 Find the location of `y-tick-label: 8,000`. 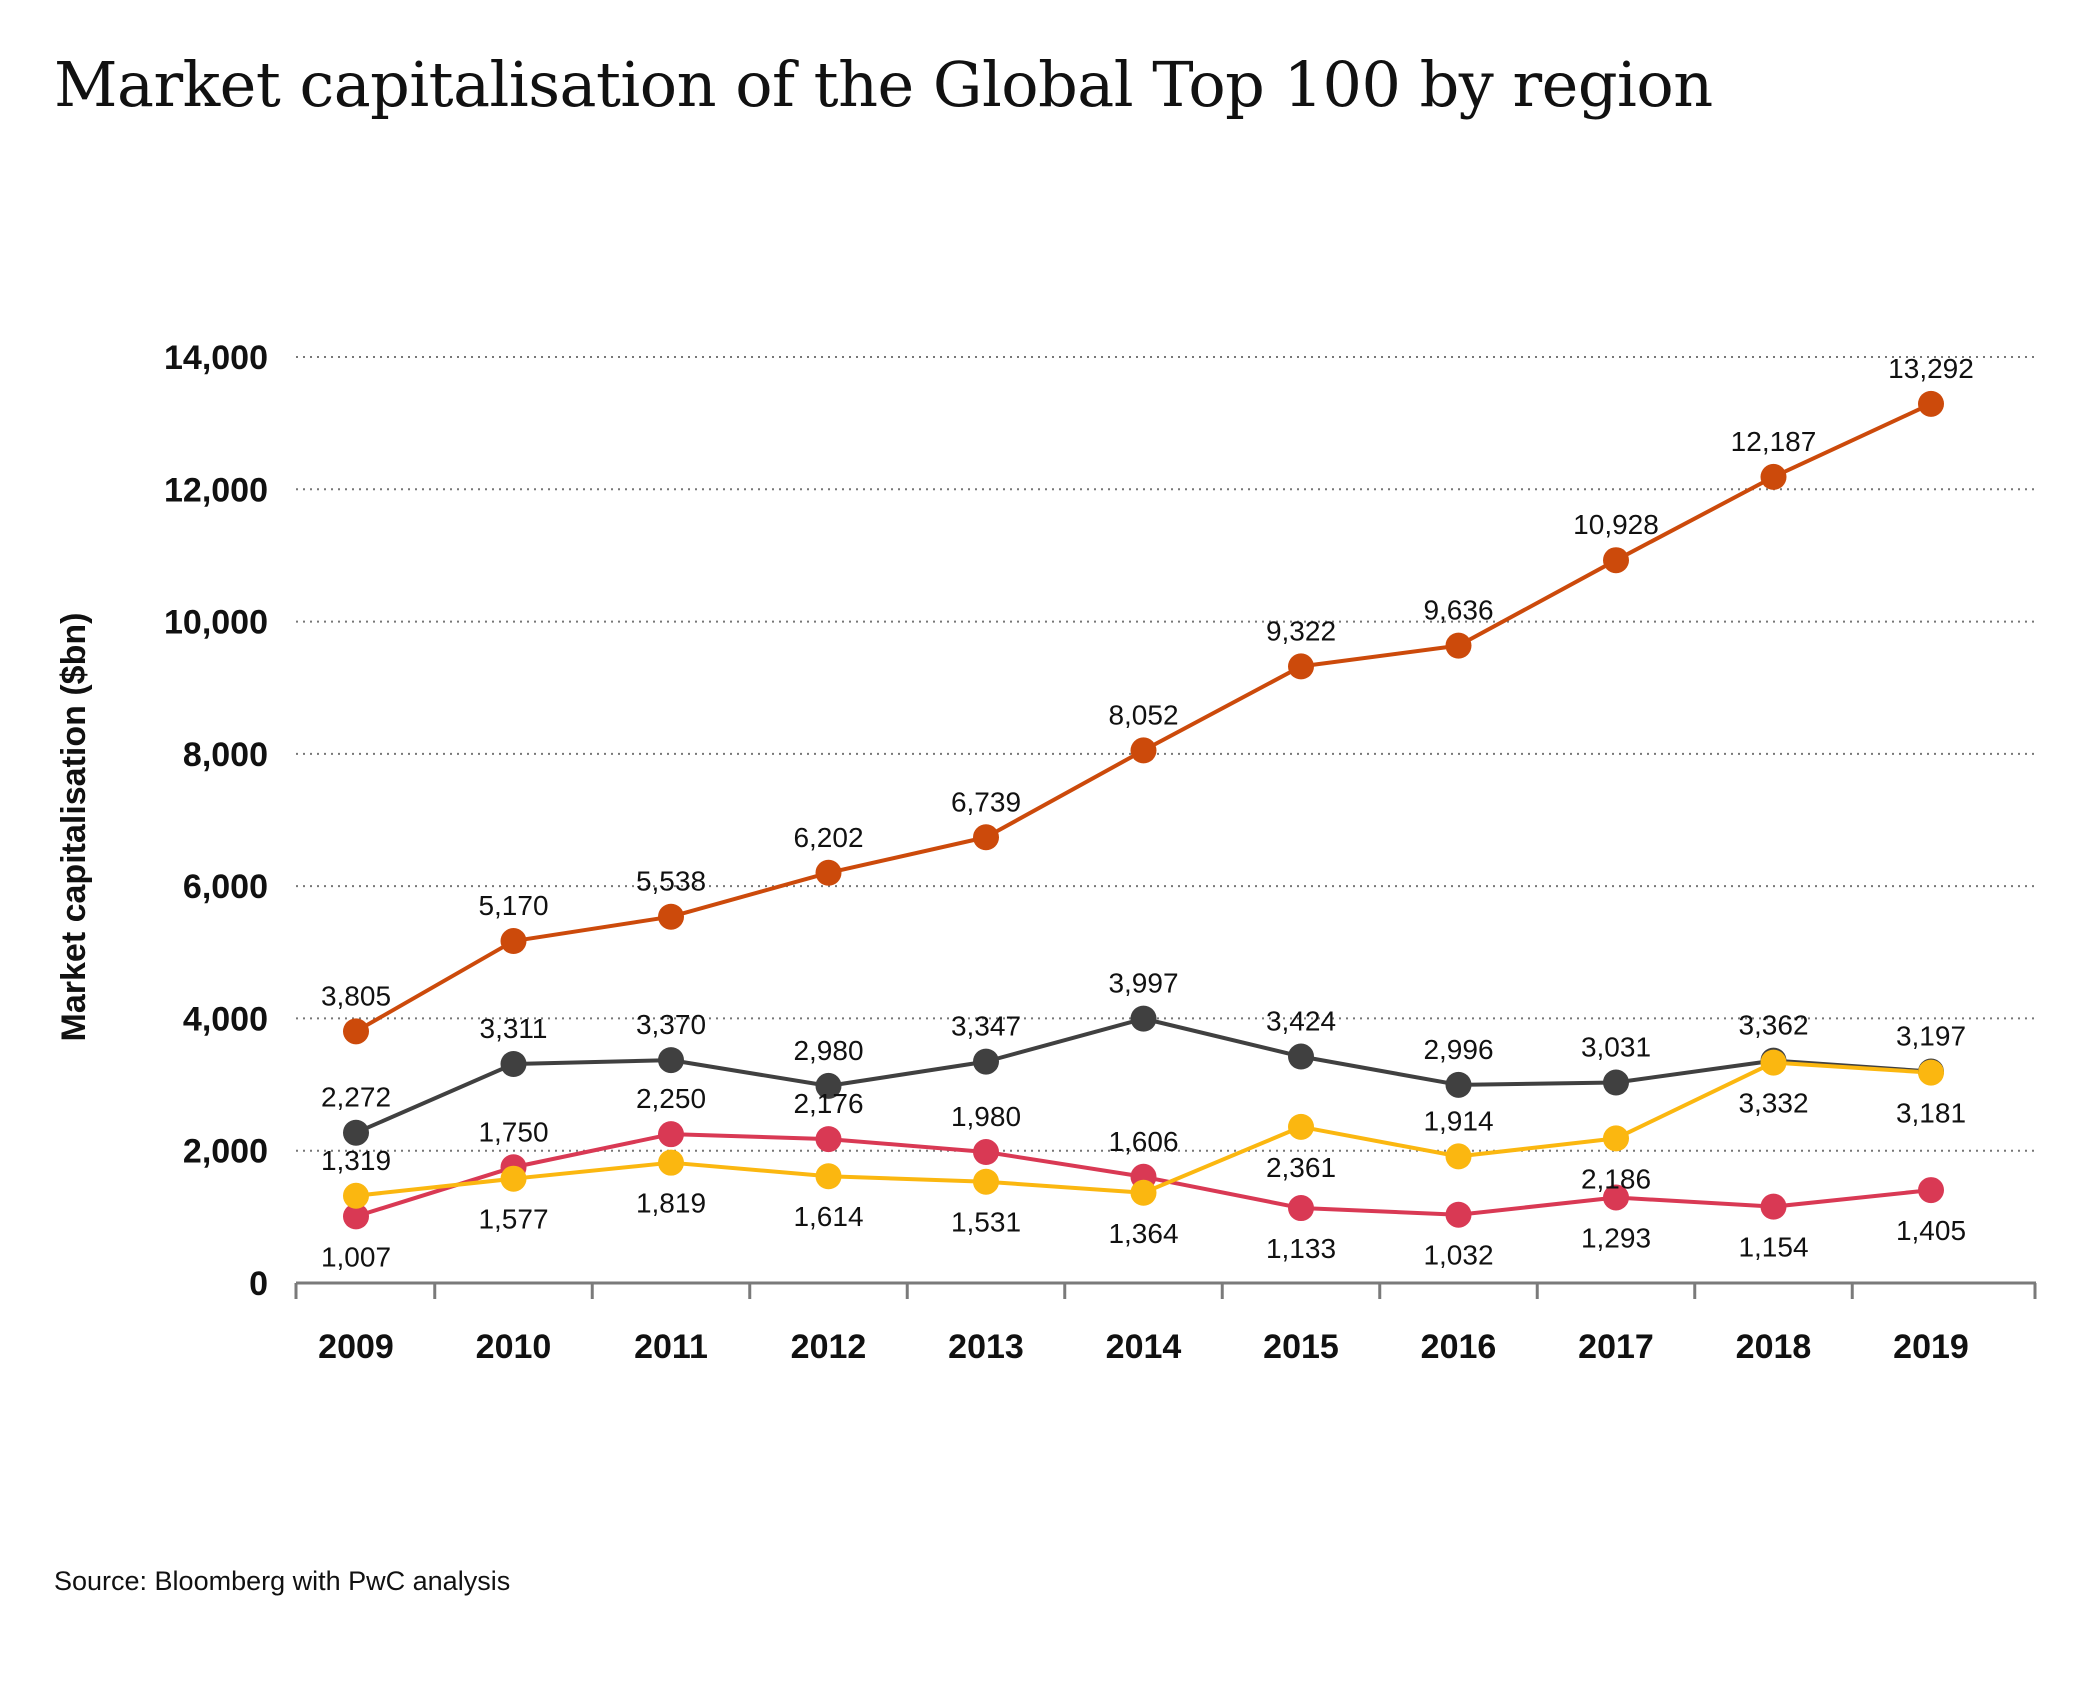

y-tick-label: 8,000 is located at coordinates (225, 755).